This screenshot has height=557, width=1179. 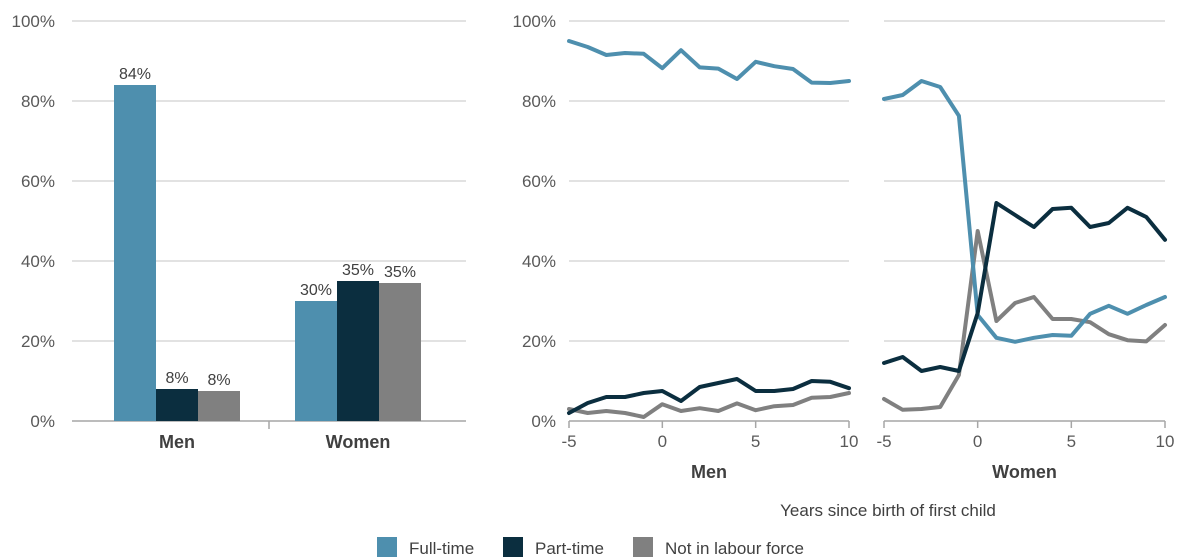 What do you see at coordinates (135, 253) in the screenshot?
I see `bar-full_time-men` at bounding box center [135, 253].